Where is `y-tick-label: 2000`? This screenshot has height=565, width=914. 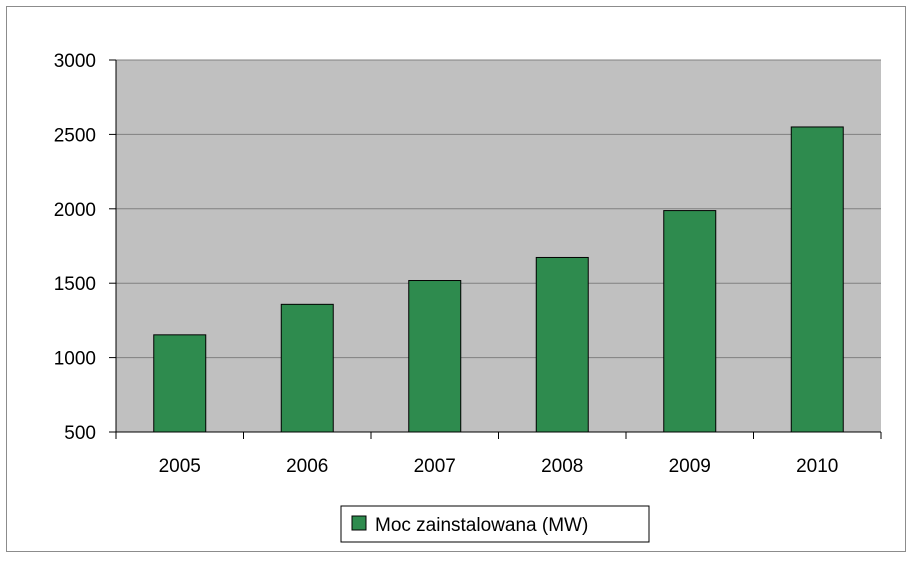 y-tick-label: 2000 is located at coordinates (75, 210).